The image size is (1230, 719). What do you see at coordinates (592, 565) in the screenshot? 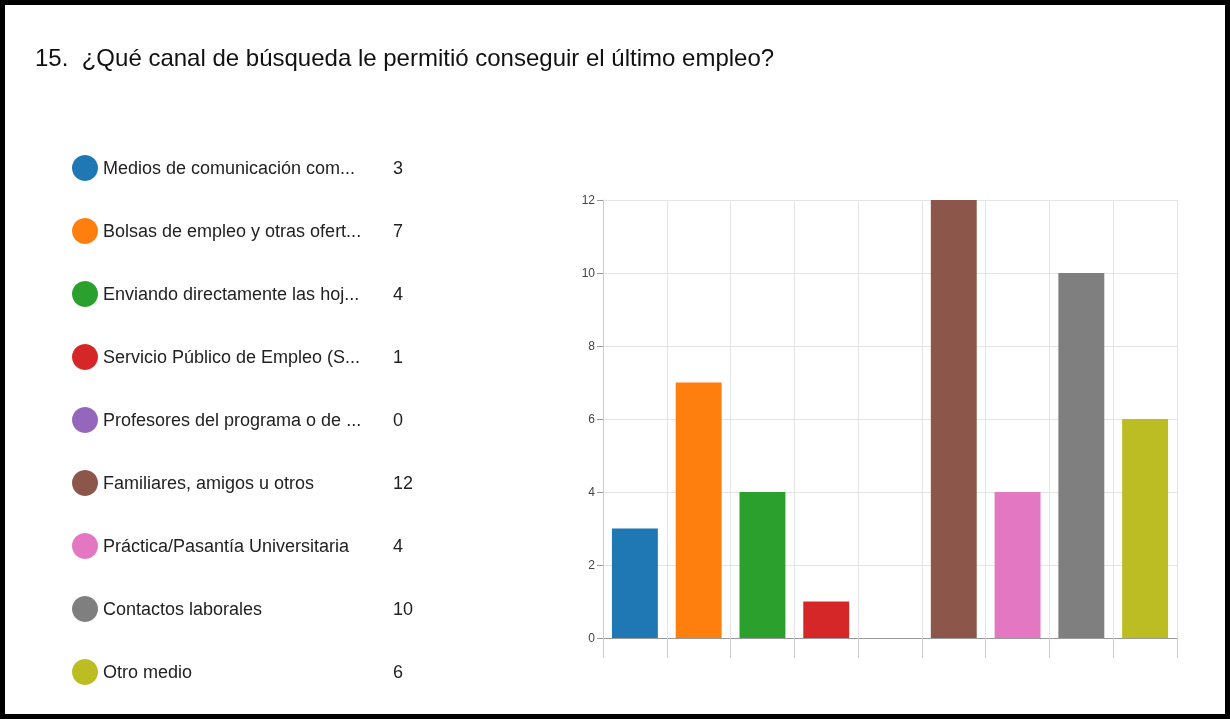
I see `y-tick-label: 2` at bounding box center [592, 565].